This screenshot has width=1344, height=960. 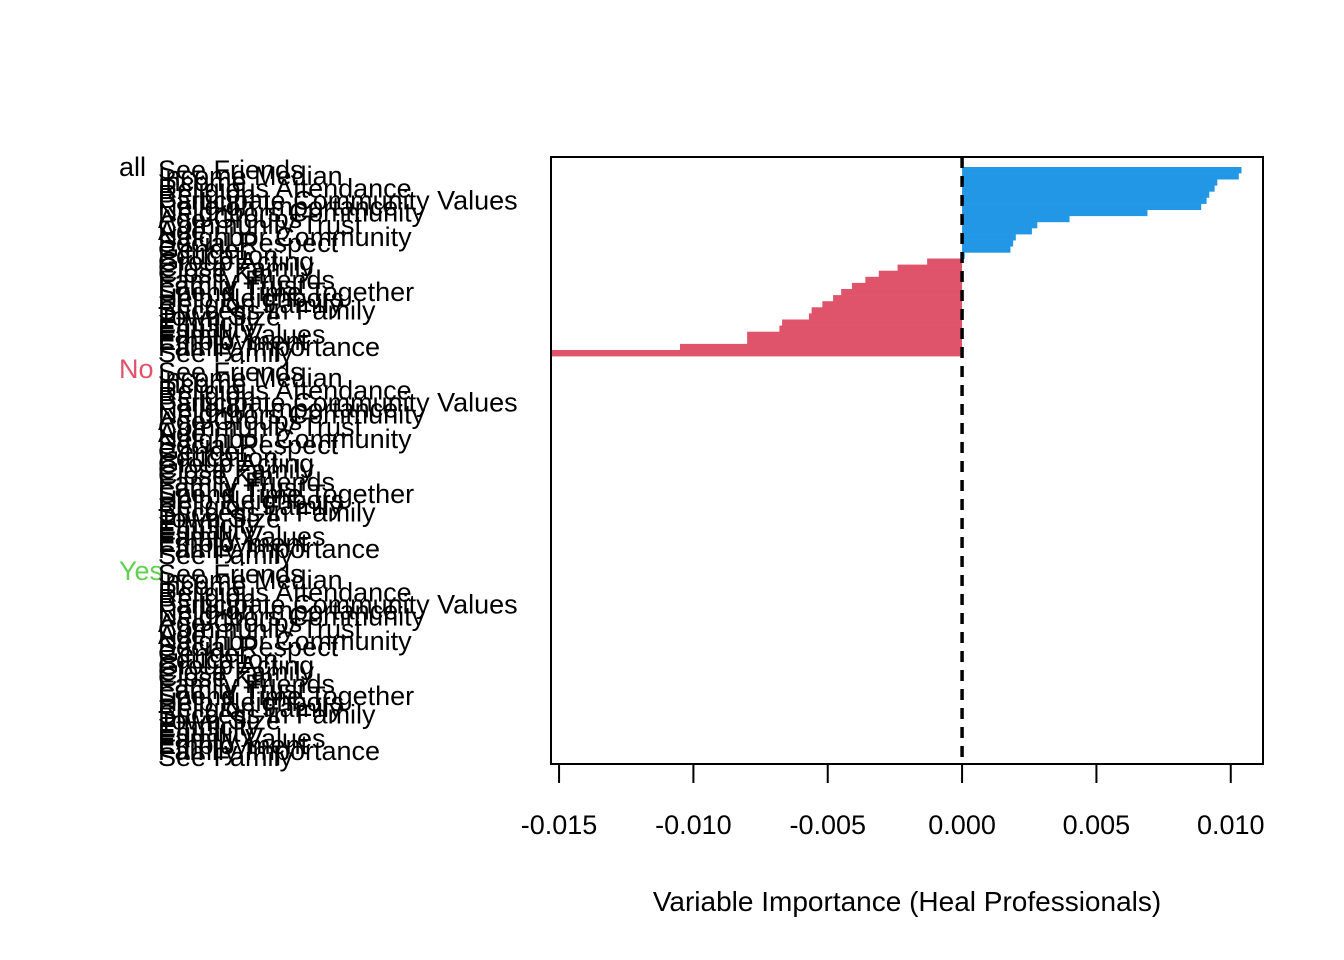 What do you see at coordinates (962, 825) in the screenshot?
I see `x-tick-label: 0.000` at bounding box center [962, 825].